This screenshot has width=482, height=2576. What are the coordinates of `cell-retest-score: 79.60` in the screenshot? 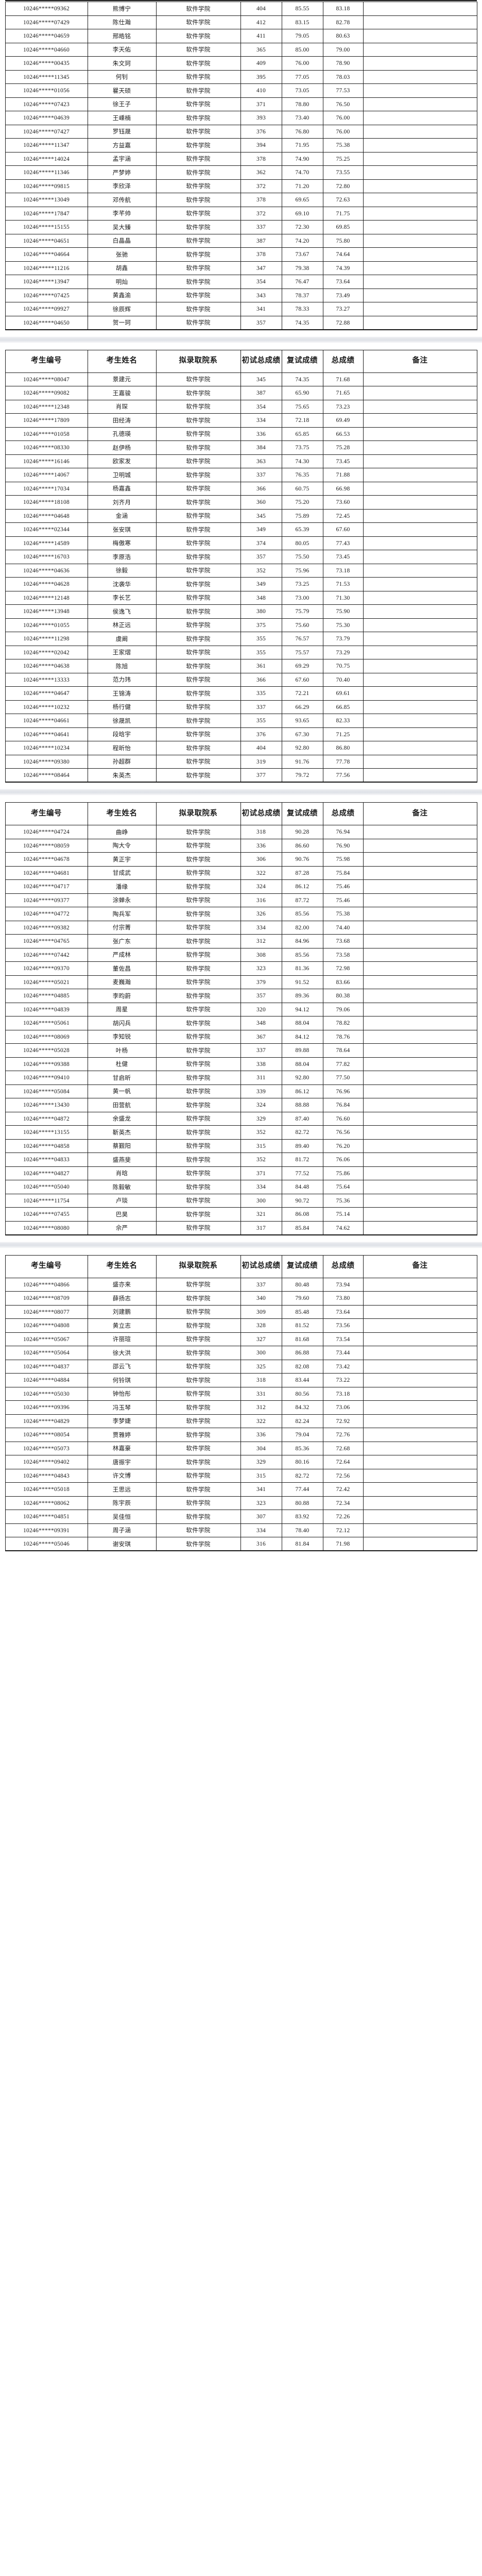 It's located at (302, 1299).